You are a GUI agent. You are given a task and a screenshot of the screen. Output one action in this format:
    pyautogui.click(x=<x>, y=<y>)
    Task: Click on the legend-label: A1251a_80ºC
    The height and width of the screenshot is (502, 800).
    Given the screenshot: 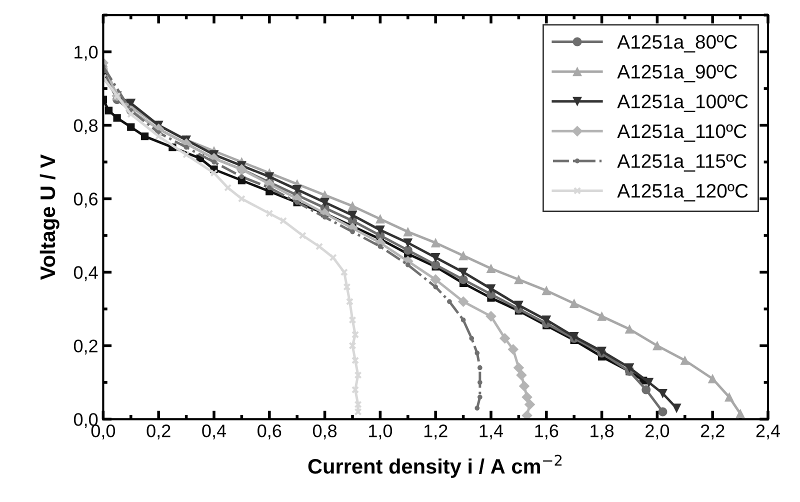 What is the action you would take?
    pyautogui.click(x=677, y=43)
    